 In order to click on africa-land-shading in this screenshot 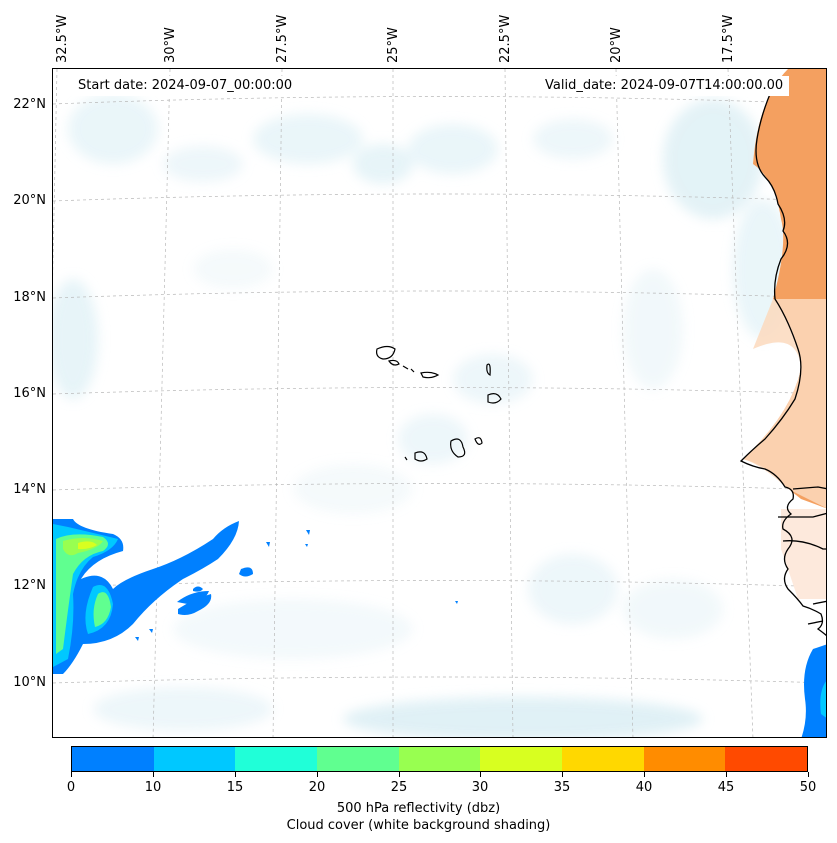, I will do `click(784, 334)`.